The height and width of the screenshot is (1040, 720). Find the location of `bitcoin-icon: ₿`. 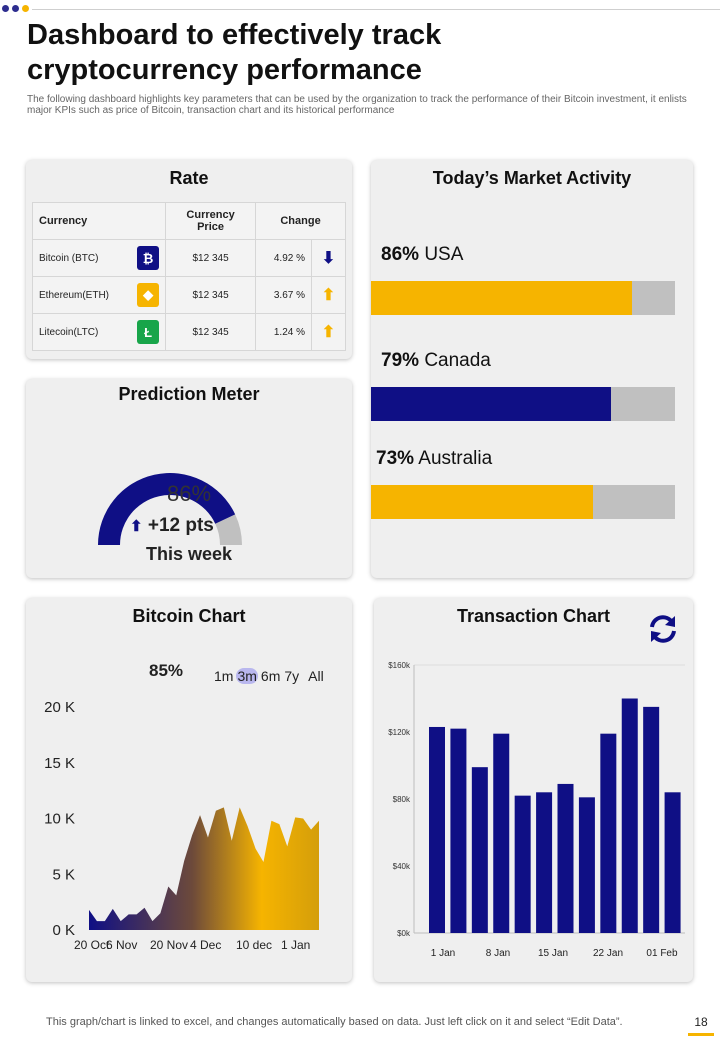

bitcoin-icon: ₿ is located at coordinates (148, 258).